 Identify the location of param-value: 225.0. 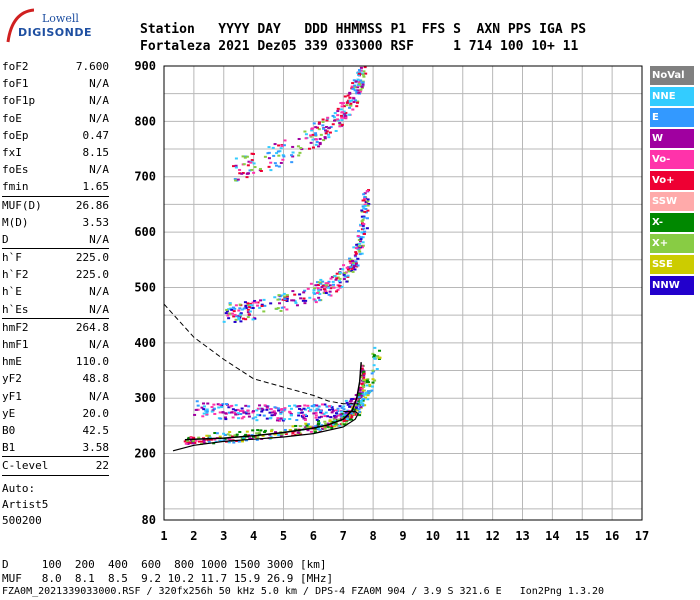
(92, 258).